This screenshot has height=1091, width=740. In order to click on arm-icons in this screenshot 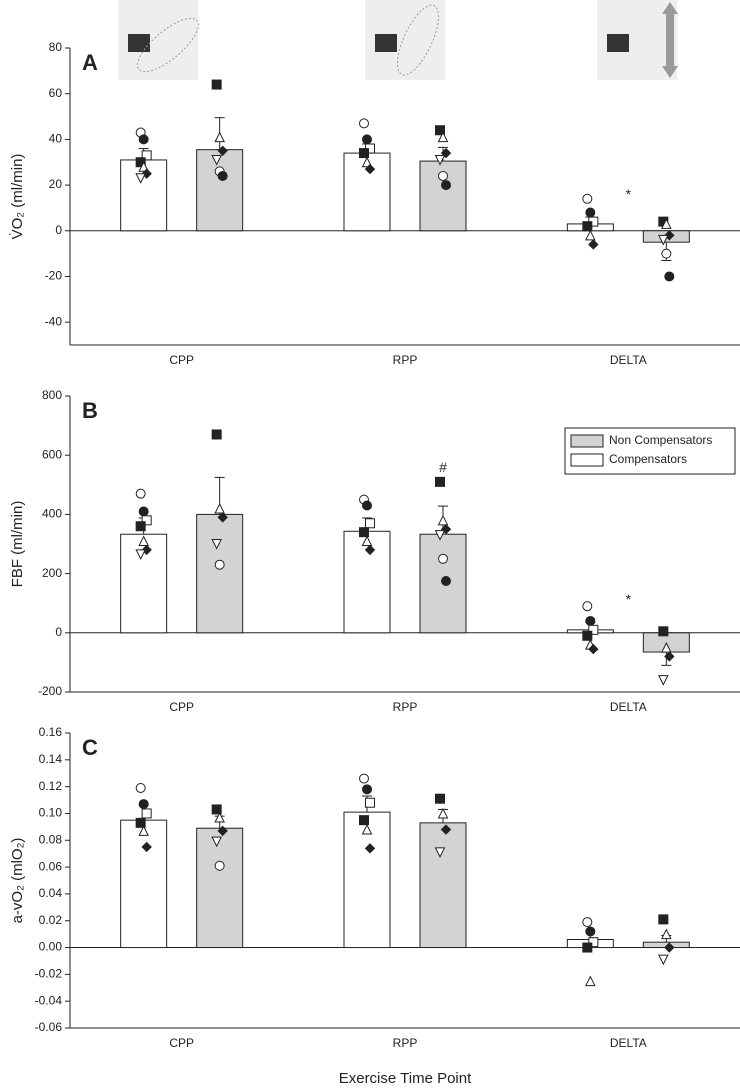, I will do `click(398, 40)`.